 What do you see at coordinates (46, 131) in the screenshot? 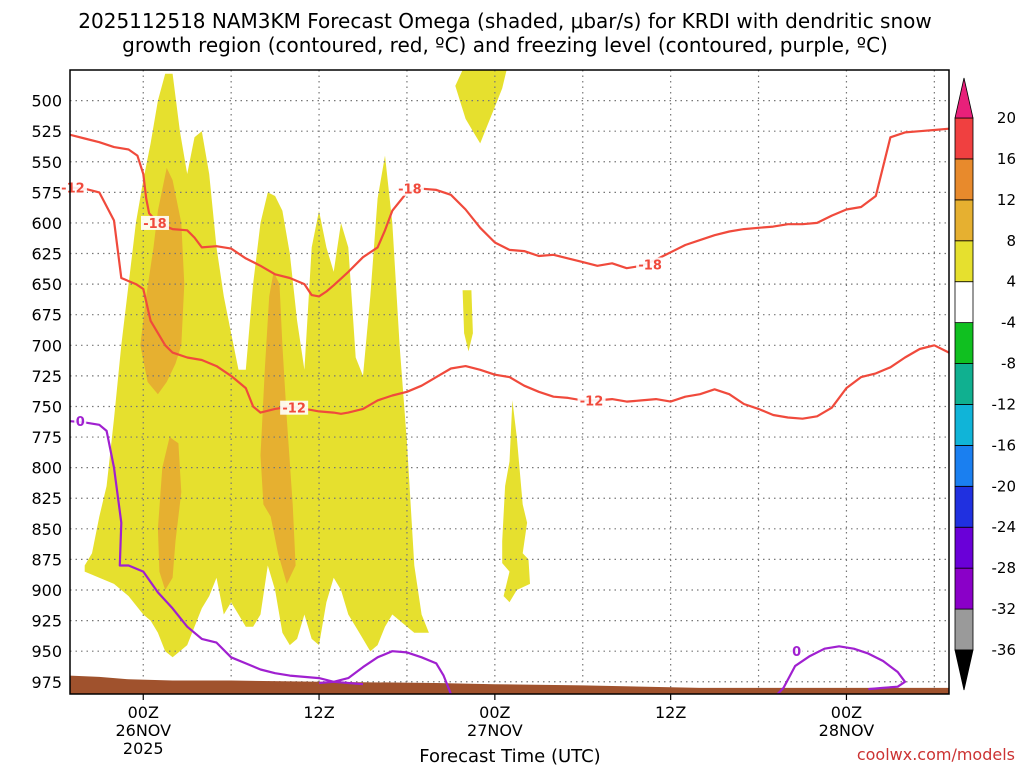
I see `y-tick-label: 525` at bounding box center [46, 131].